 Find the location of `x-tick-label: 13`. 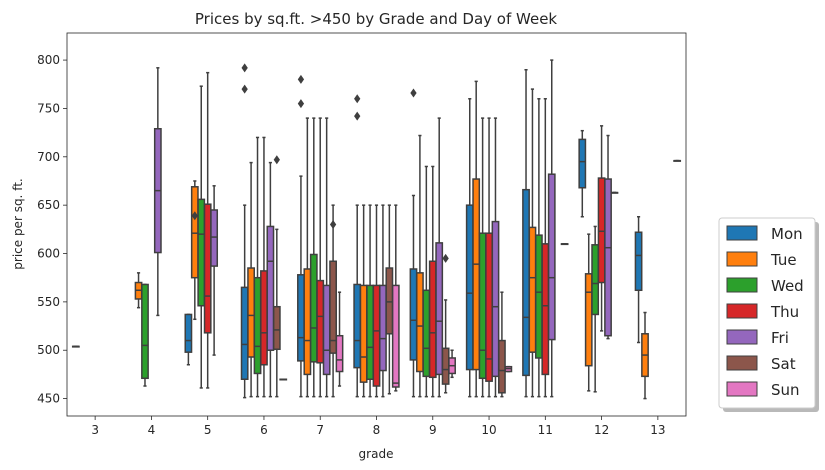

x-tick-label: 13 is located at coordinates (657, 430).